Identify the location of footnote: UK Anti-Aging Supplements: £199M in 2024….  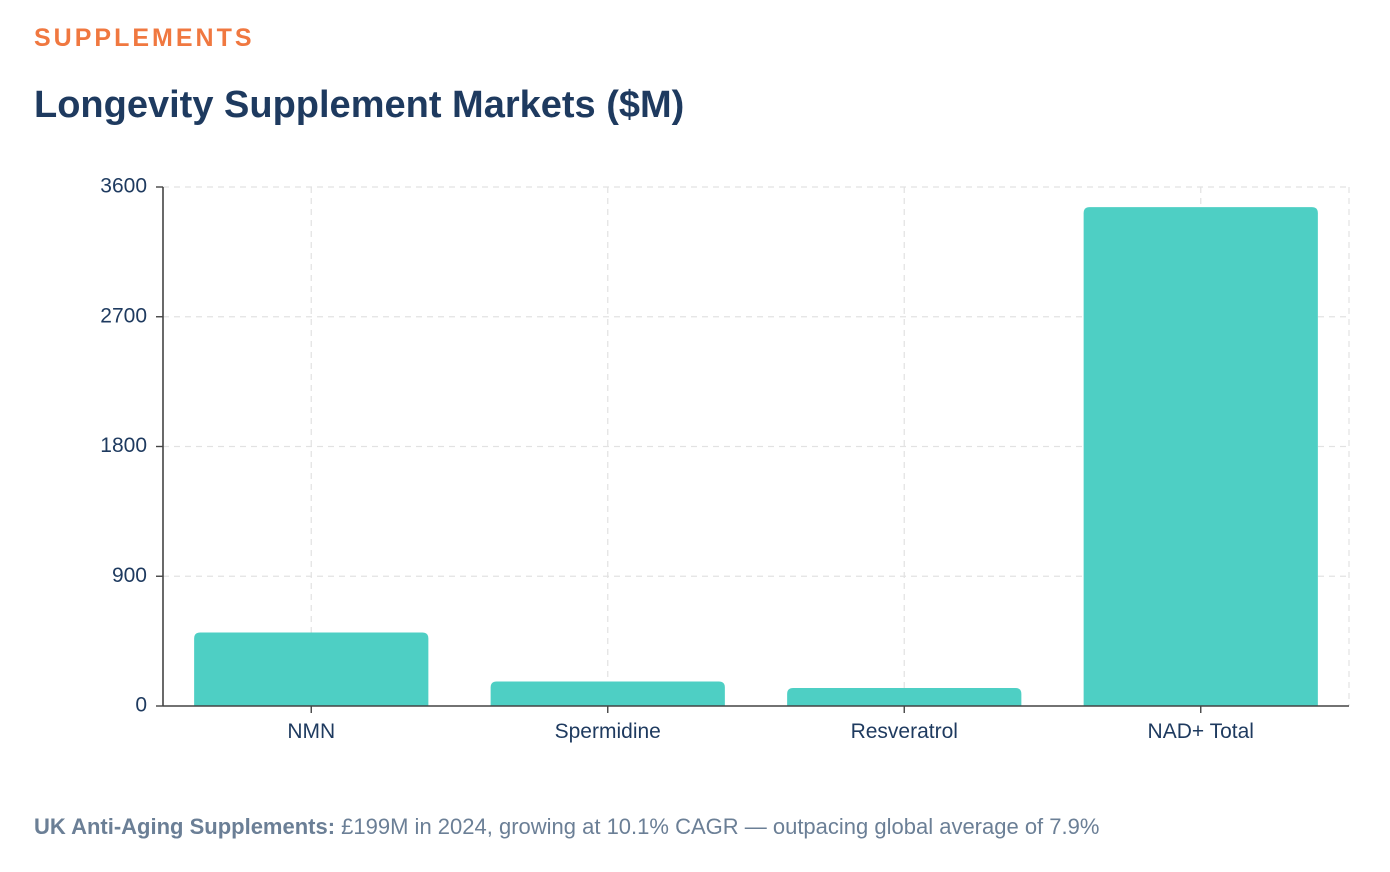
(566, 827).